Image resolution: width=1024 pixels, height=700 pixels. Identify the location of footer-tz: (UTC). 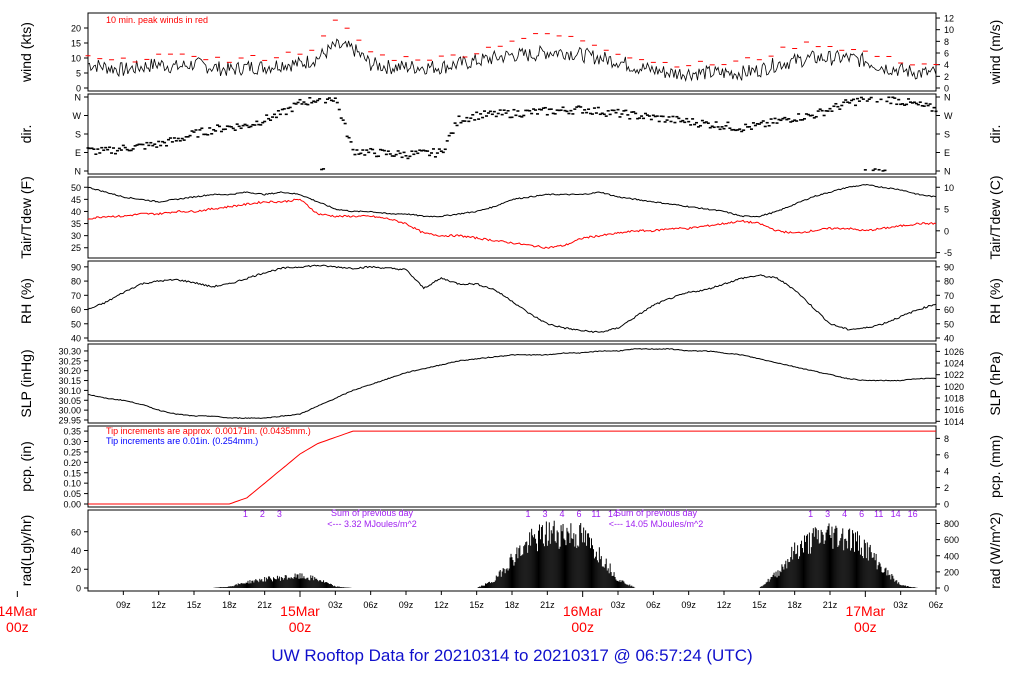
(729, 655).